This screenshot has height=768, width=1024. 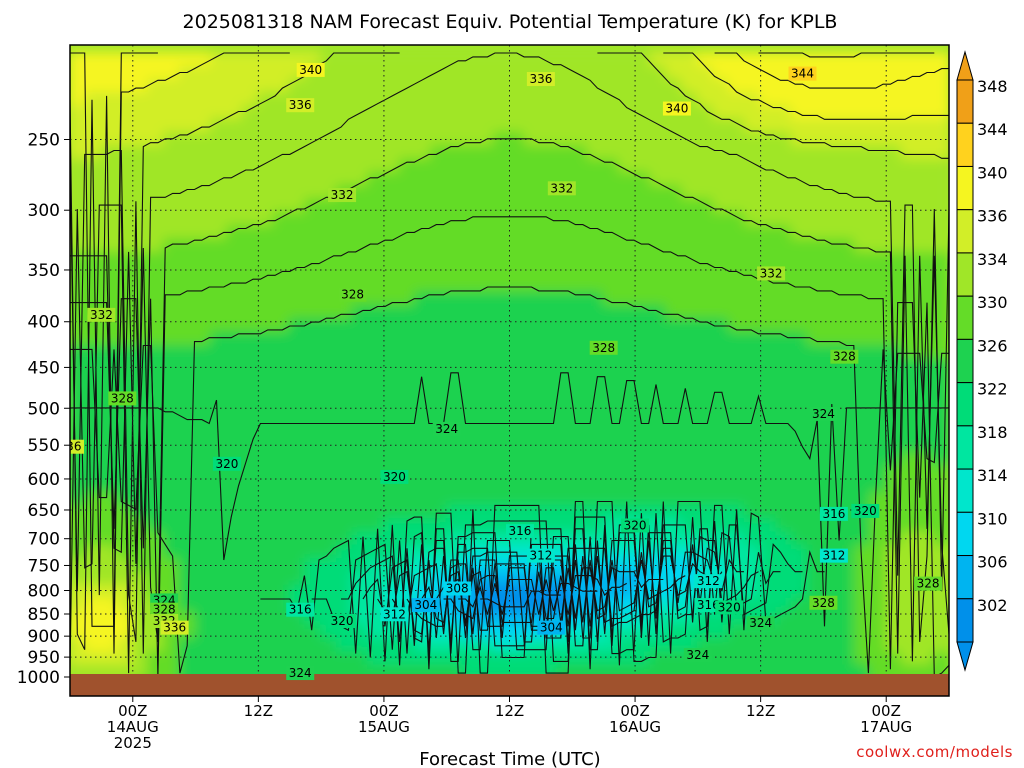 I want to click on colorbar-label: 318, so click(x=992, y=432).